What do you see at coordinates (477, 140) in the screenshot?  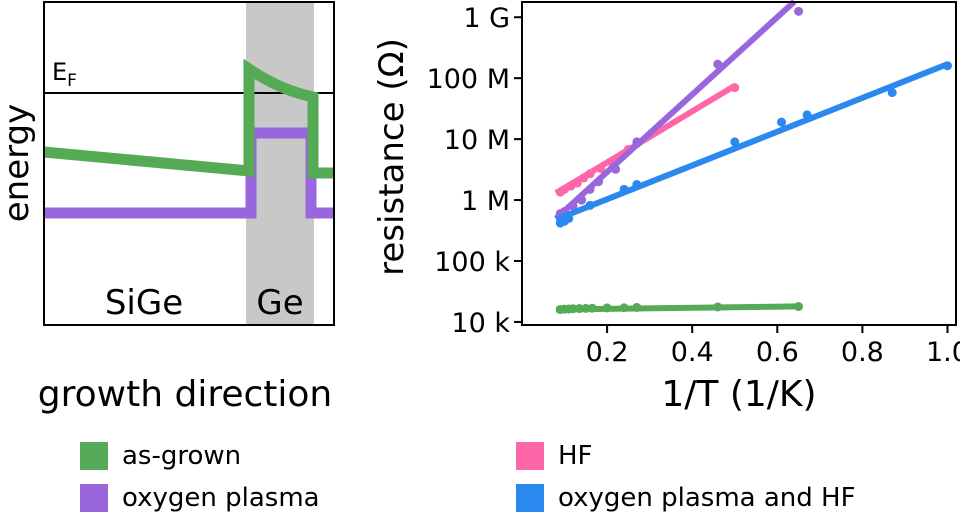 I see `y-tick-label: 10 M` at bounding box center [477, 140].